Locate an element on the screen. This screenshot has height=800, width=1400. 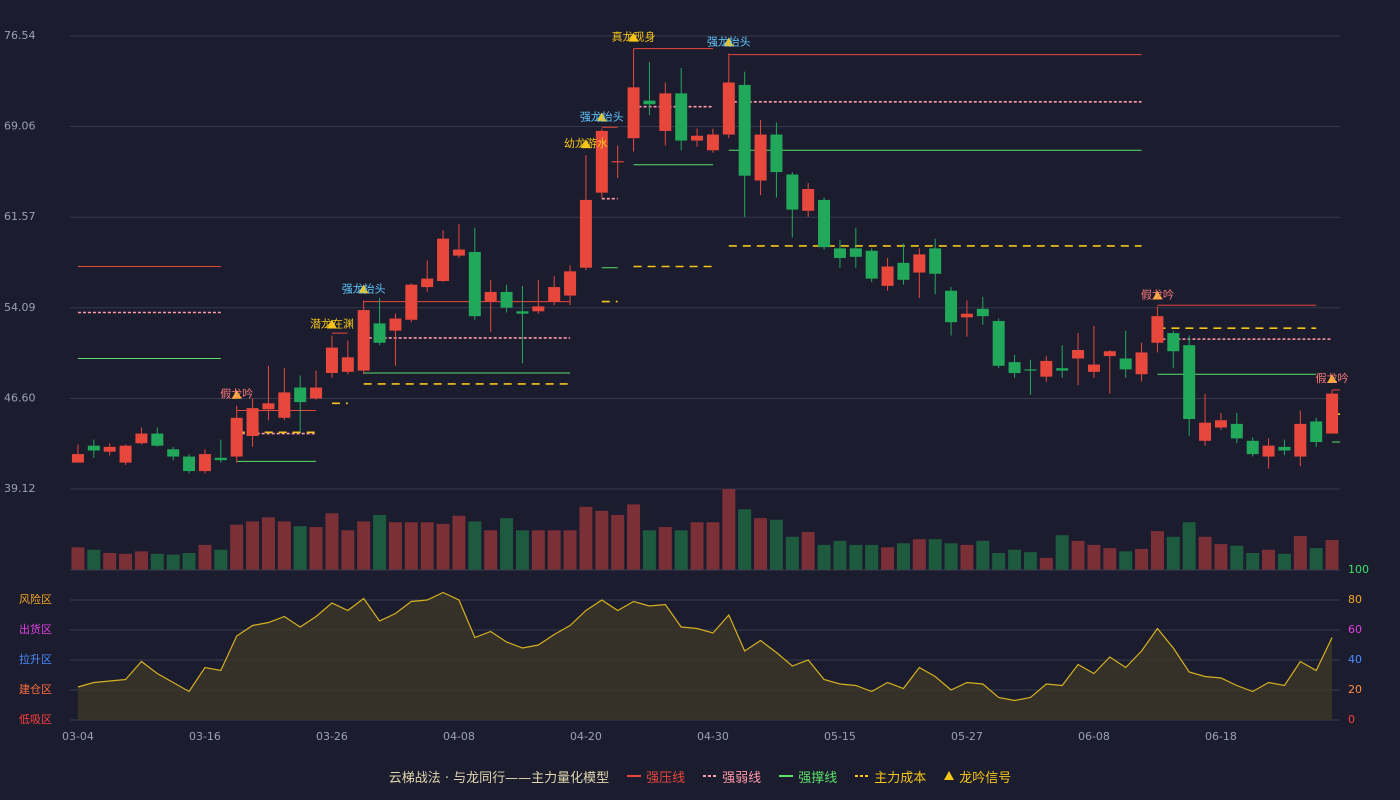
area-fill is located at coordinates (705, 656).